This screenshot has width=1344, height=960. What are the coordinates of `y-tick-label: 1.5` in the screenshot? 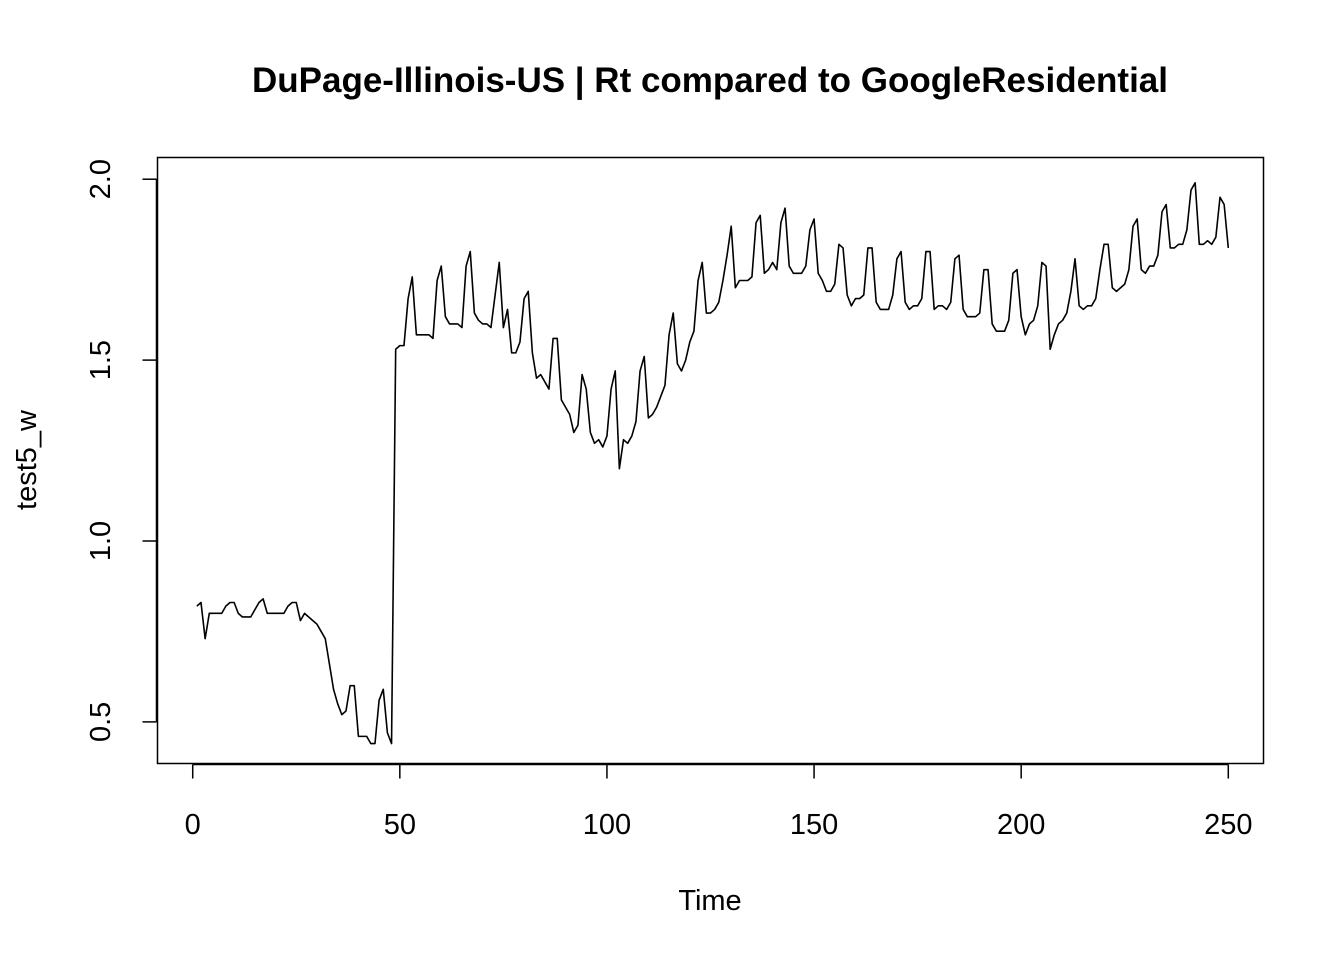 It's located at (101, 360).